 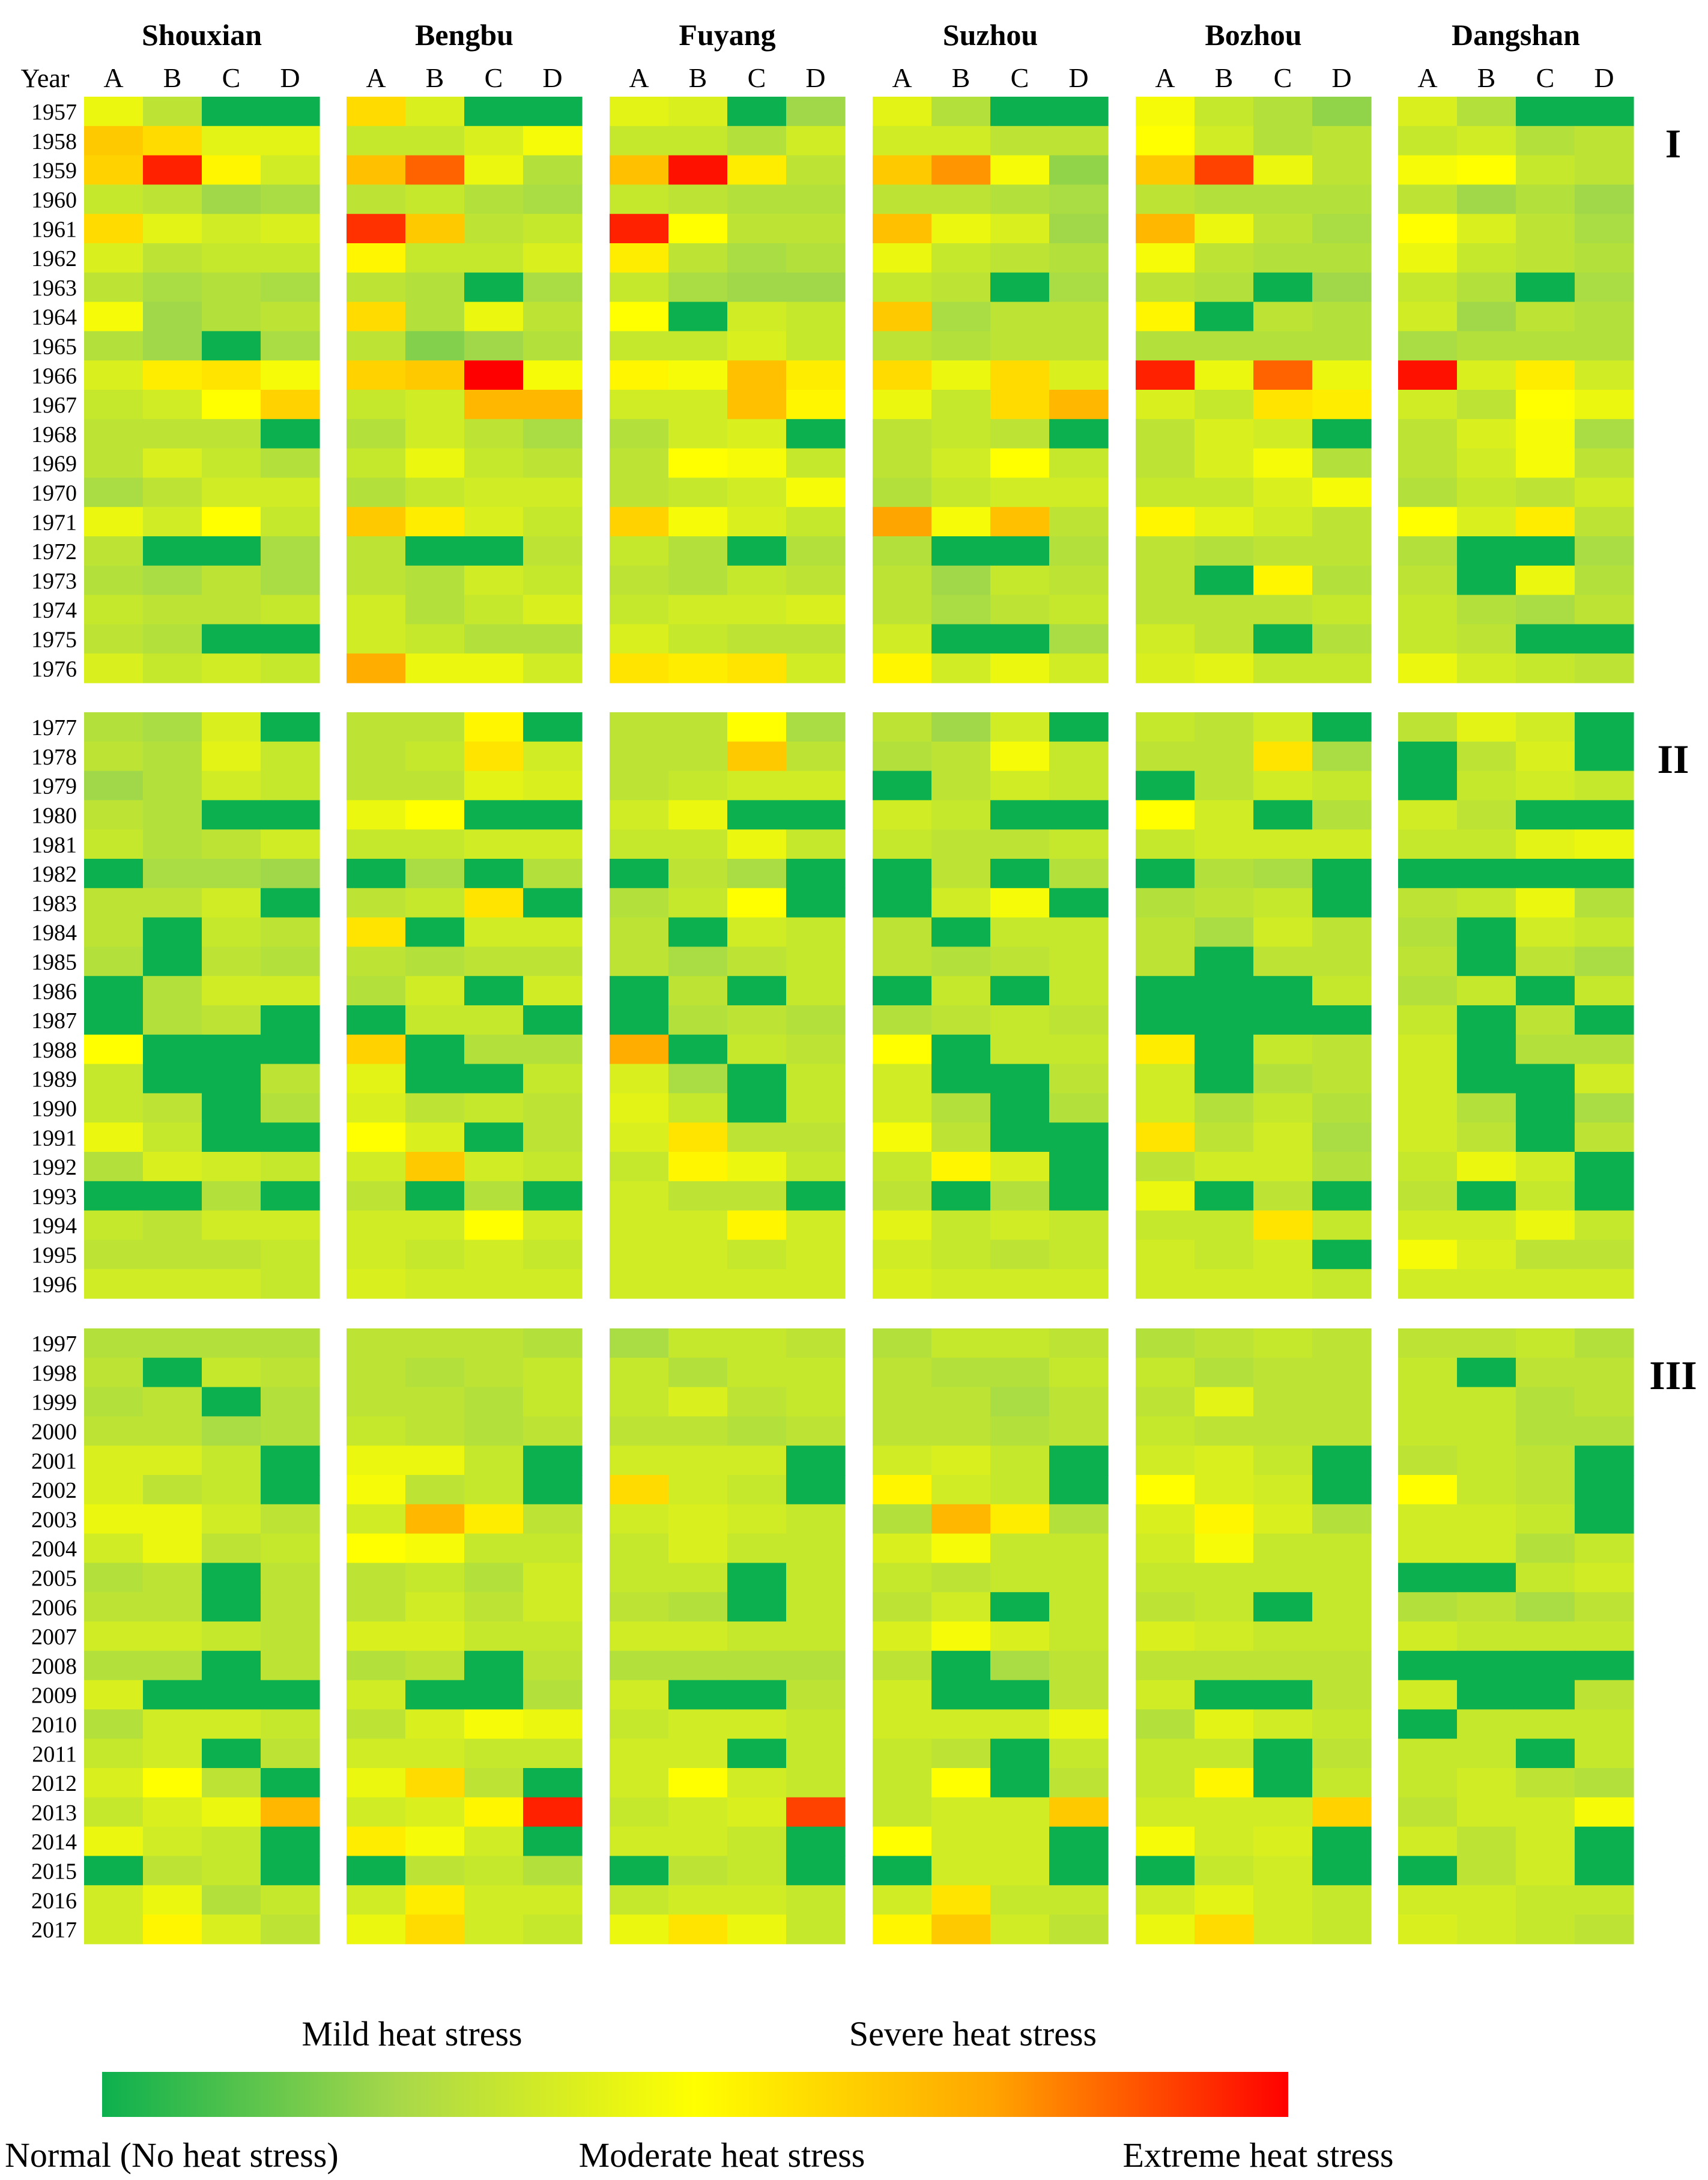 What do you see at coordinates (815, 77) in the screenshot?
I see `column-label: D` at bounding box center [815, 77].